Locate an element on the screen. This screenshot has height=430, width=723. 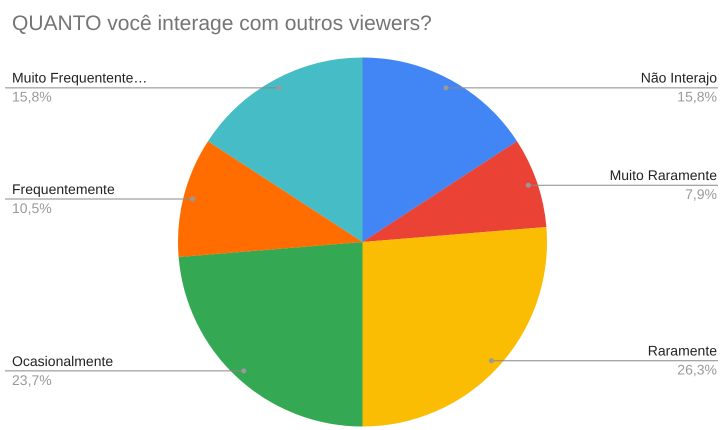
slice-label: Muito Raramente is located at coordinates (664, 175).